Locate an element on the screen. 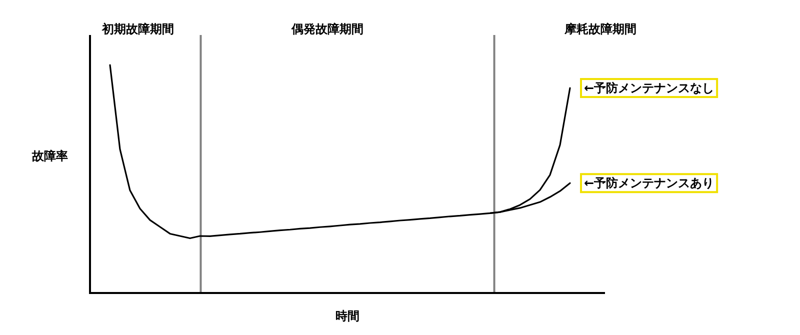 The height and width of the screenshot is (335, 800). series-label: ←予防メンテナンスあり is located at coordinates (649, 183).